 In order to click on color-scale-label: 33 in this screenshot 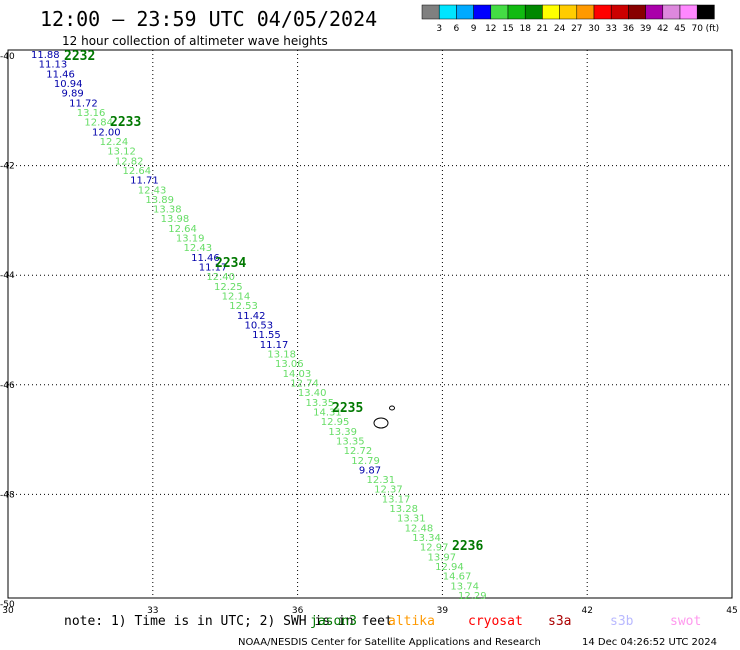, I will do `click(610, 29)`.